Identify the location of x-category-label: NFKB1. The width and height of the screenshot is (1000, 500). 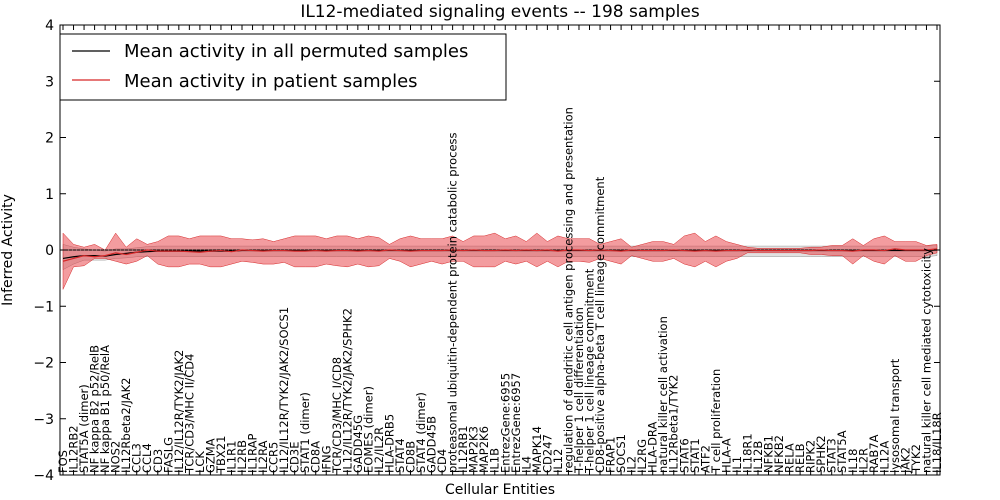
(769, 454).